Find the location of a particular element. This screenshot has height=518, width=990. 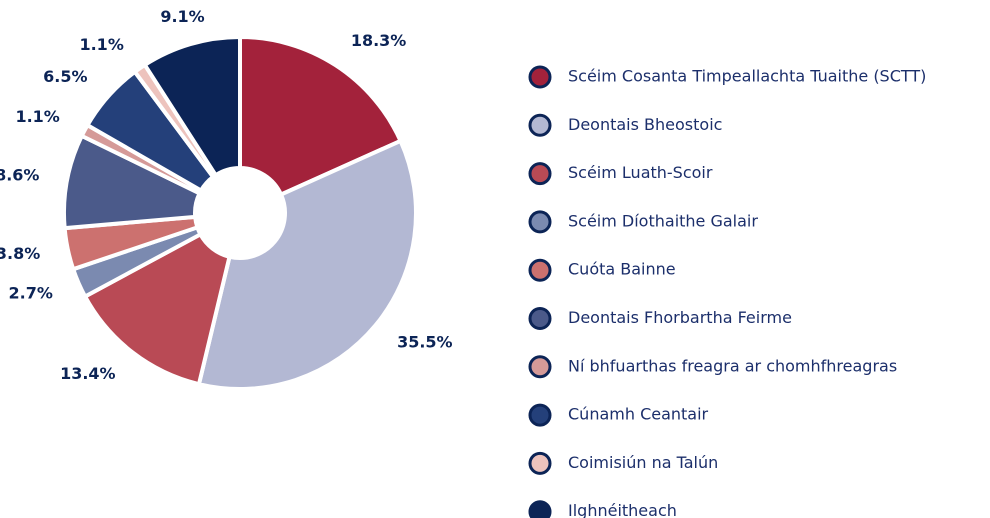

value-label: 8.6% is located at coordinates (19, 174).